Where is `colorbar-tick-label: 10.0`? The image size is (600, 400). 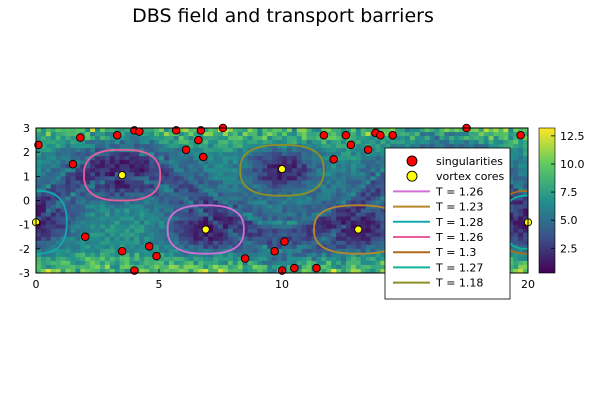
colorbar-tick-label: 10.0 is located at coordinates (572, 164).